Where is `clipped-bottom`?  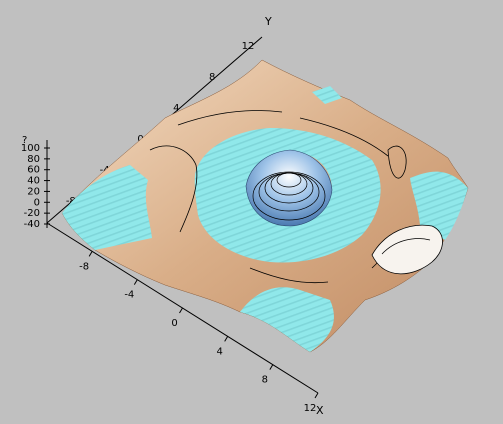
clipped-bottom is located at coordinates (287, 319).